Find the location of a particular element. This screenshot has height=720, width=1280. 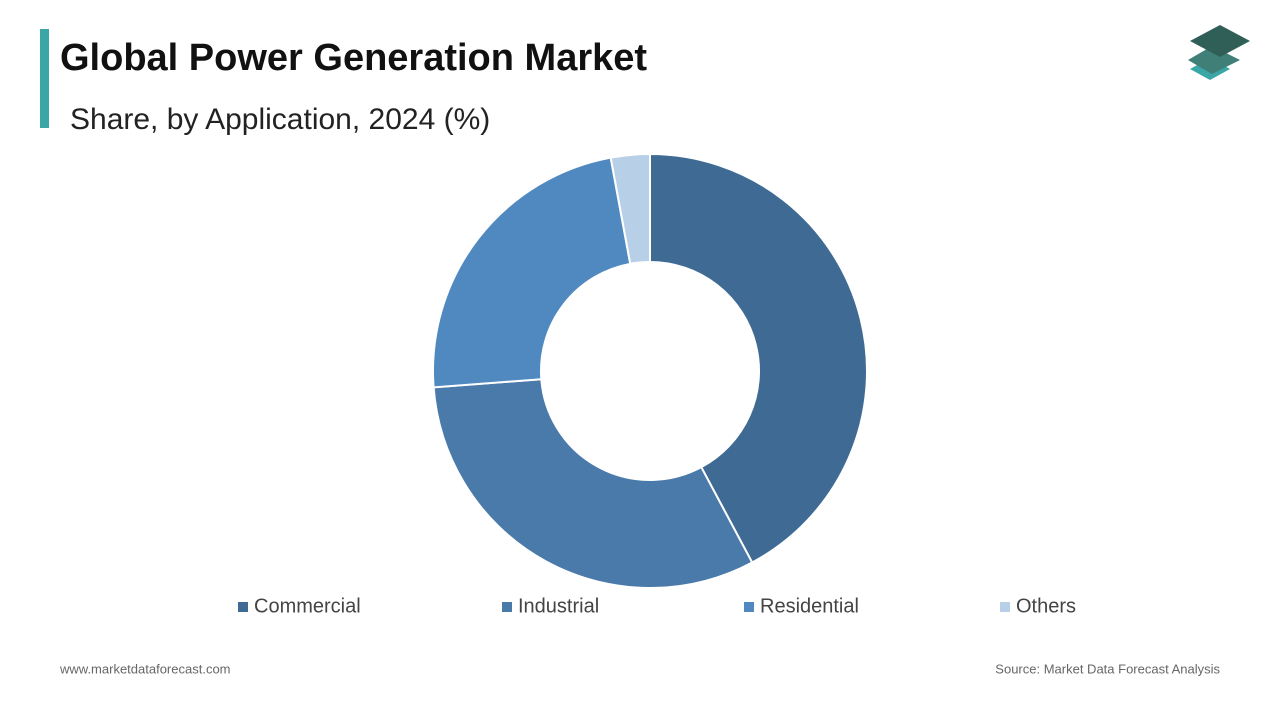

legend-label: Others is located at coordinates (1046, 606).